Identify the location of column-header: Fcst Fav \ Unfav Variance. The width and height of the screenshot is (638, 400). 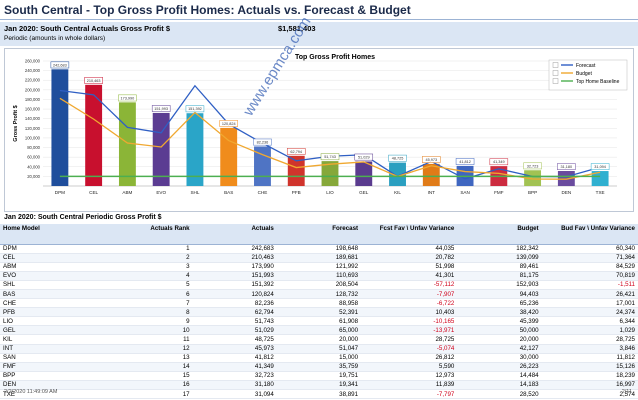
(409, 234).